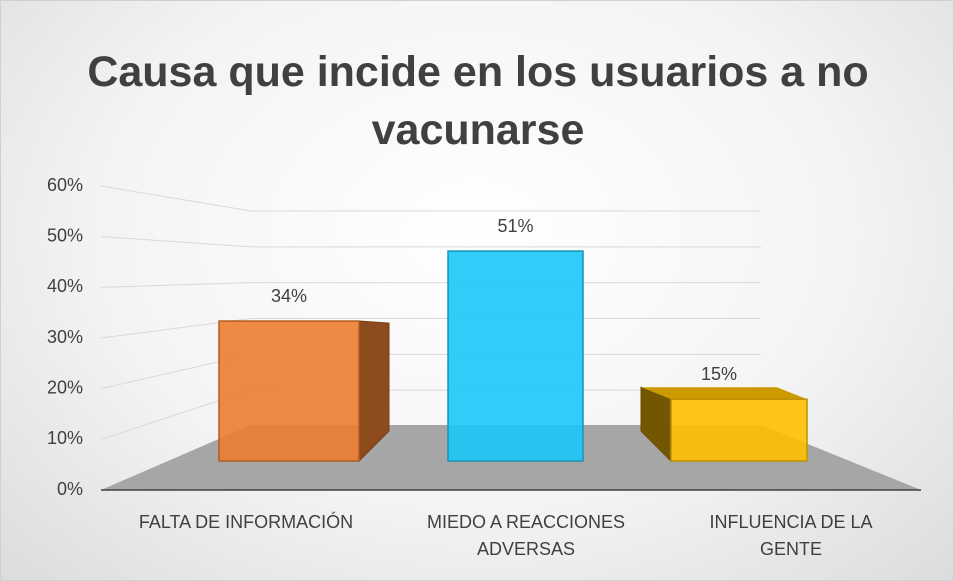  What do you see at coordinates (65, 337) in the screenshot?
I see `y-tick-label: 30%` at bounding box center [65, 337].